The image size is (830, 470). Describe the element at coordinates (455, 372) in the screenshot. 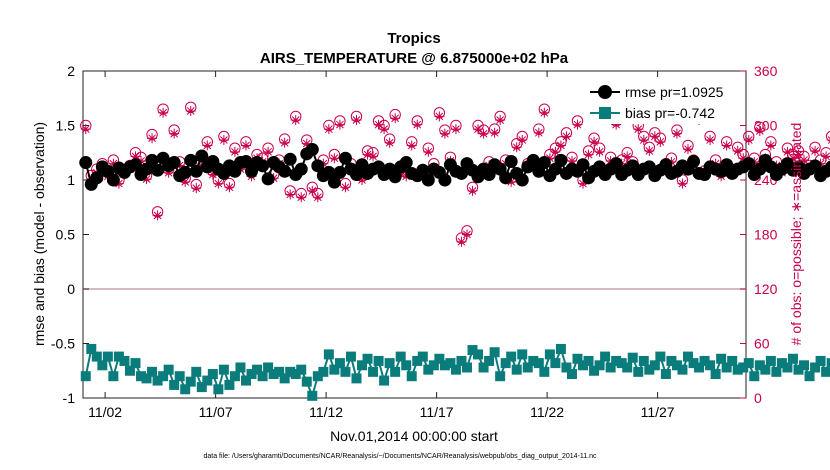

I see `bias-series` at that location.